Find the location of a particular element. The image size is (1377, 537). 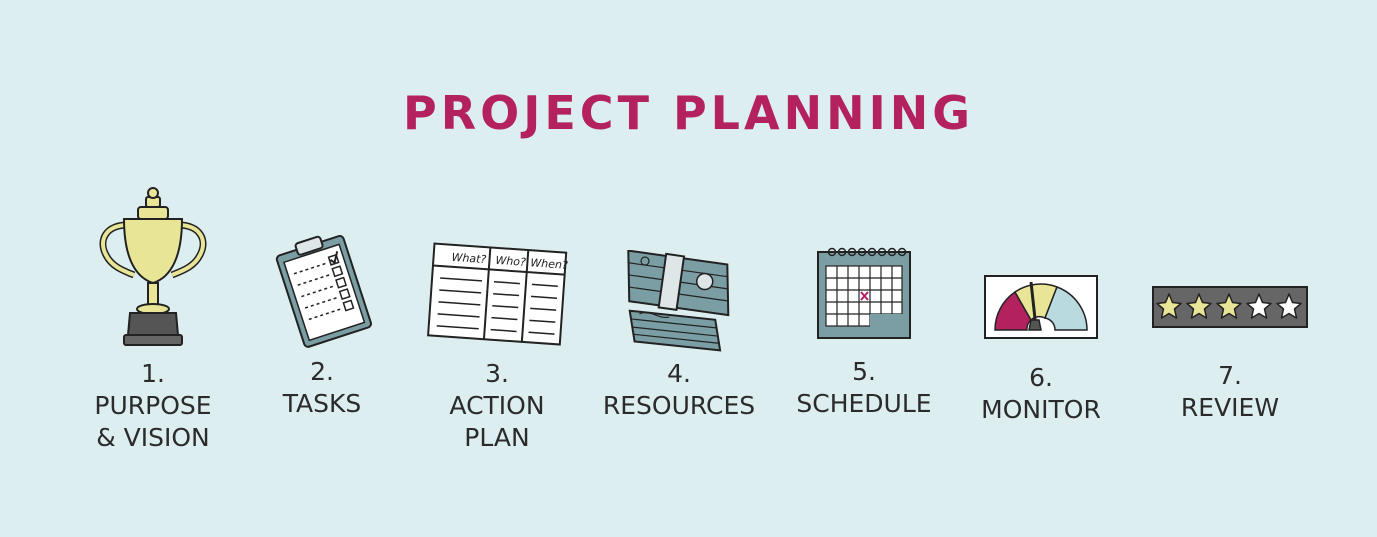

step-label: MONITOR is located at coordinates (1041, 409).